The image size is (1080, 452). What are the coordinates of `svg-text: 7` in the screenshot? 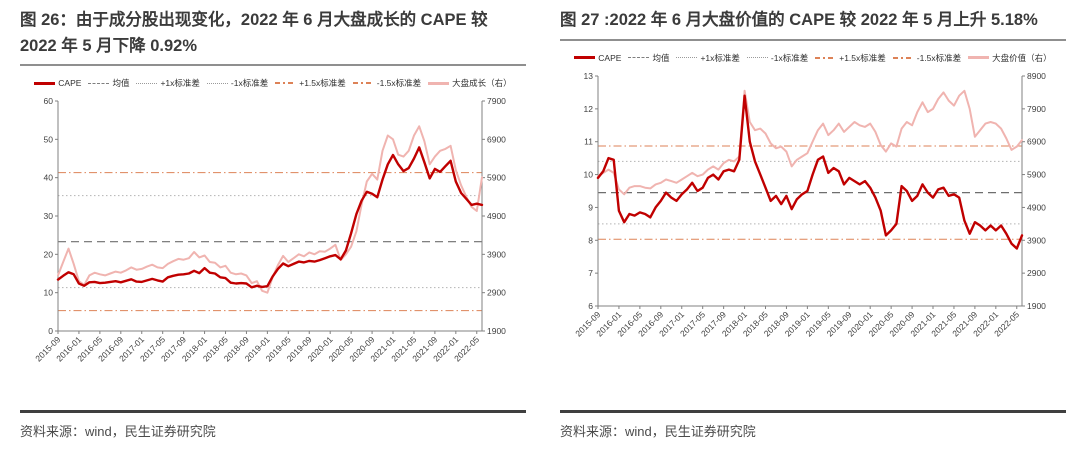 It's located at (590, 273).